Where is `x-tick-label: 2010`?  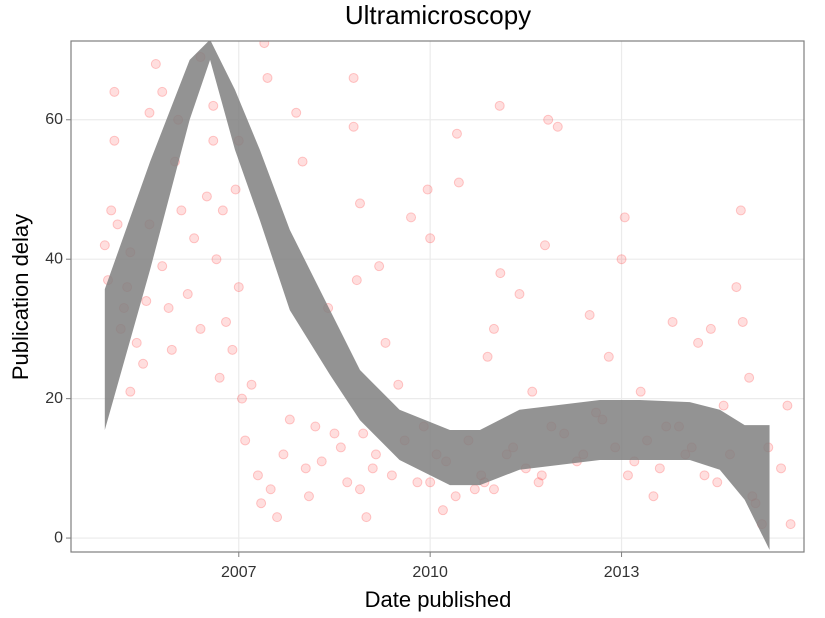
x-tick-label: 2010 is located at coordinates (430, 572).